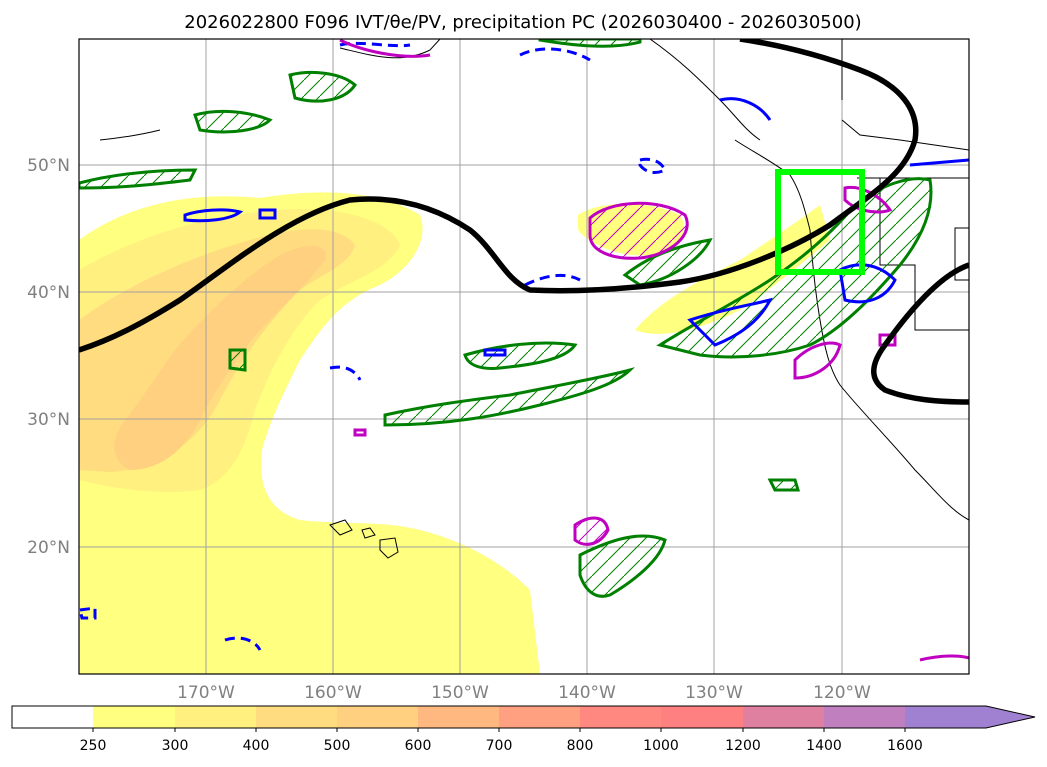 The width and height of the screenshot is (1047, 767). What do you see at coordinates (48, 293) in the screenshot?
I see `lat-label-40n: 40°N` at bounding box center [48, 293].